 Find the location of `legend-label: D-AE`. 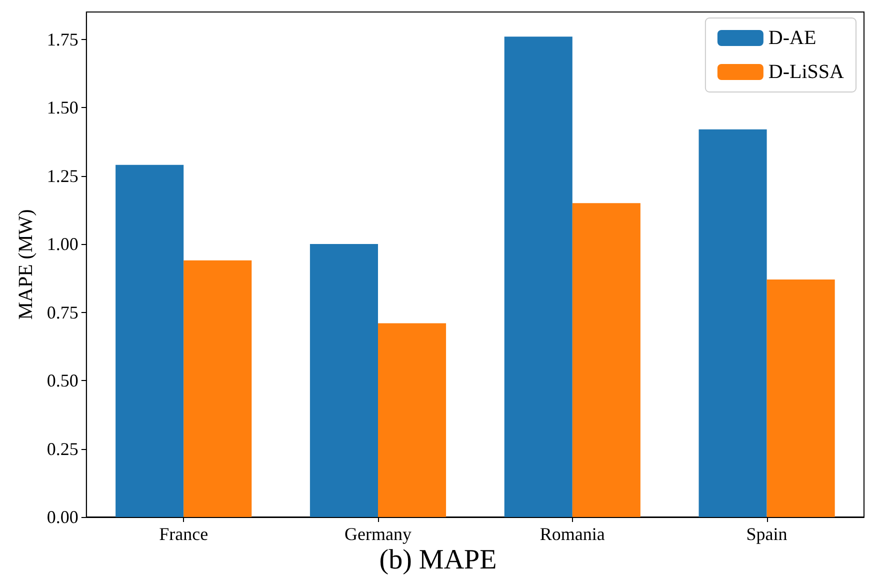

legend-label: D-AE is located at coordinates (792, 38).